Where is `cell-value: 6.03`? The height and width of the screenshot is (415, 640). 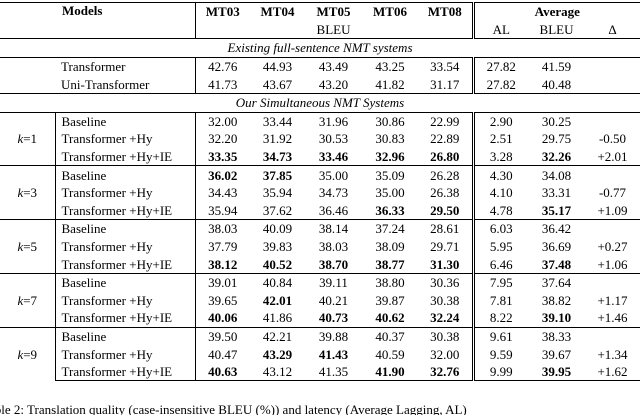
cell-value: 6.03 is located at coordinates (501, 228).